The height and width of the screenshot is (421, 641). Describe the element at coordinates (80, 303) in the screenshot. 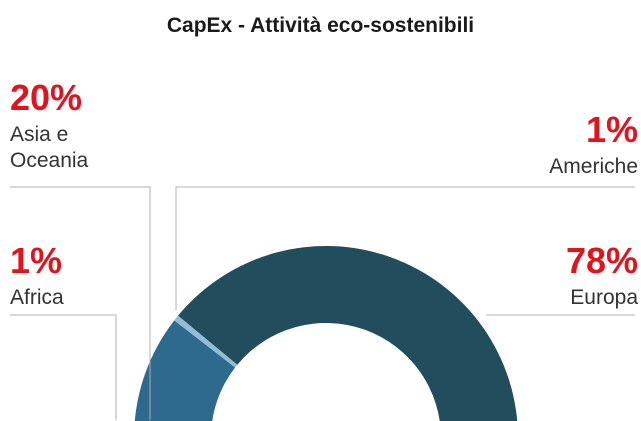

I see `leader-line-asia` at that location.